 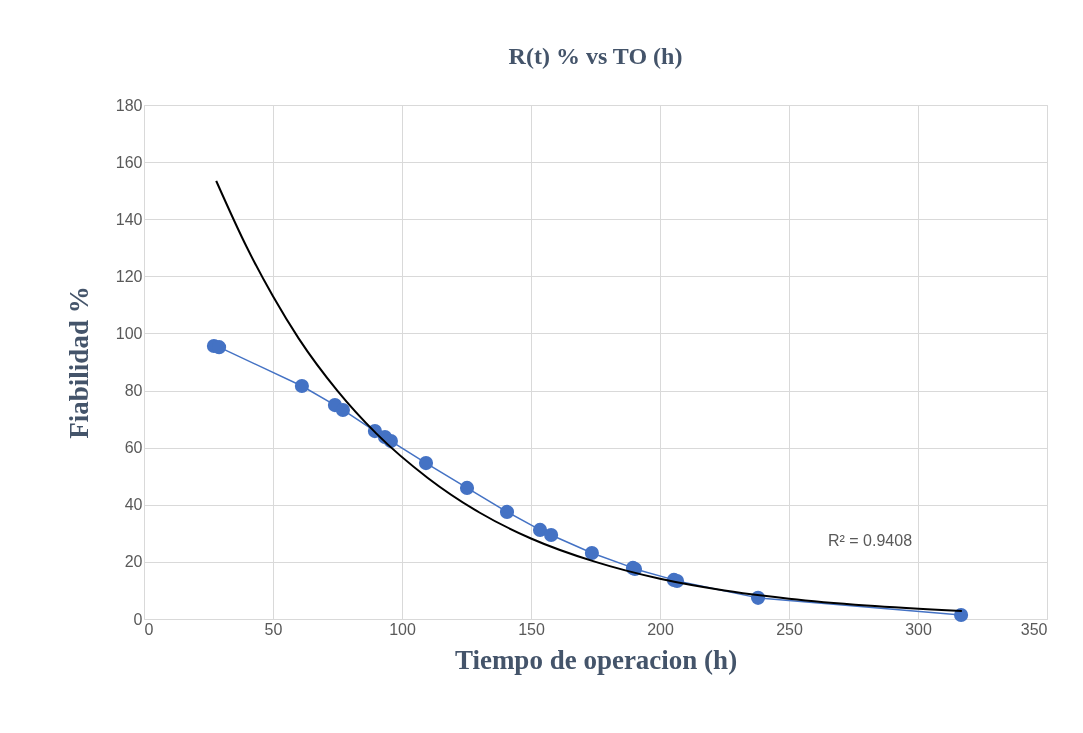 I want to click on y-tick-label: 20, so click(x=133, y=562).